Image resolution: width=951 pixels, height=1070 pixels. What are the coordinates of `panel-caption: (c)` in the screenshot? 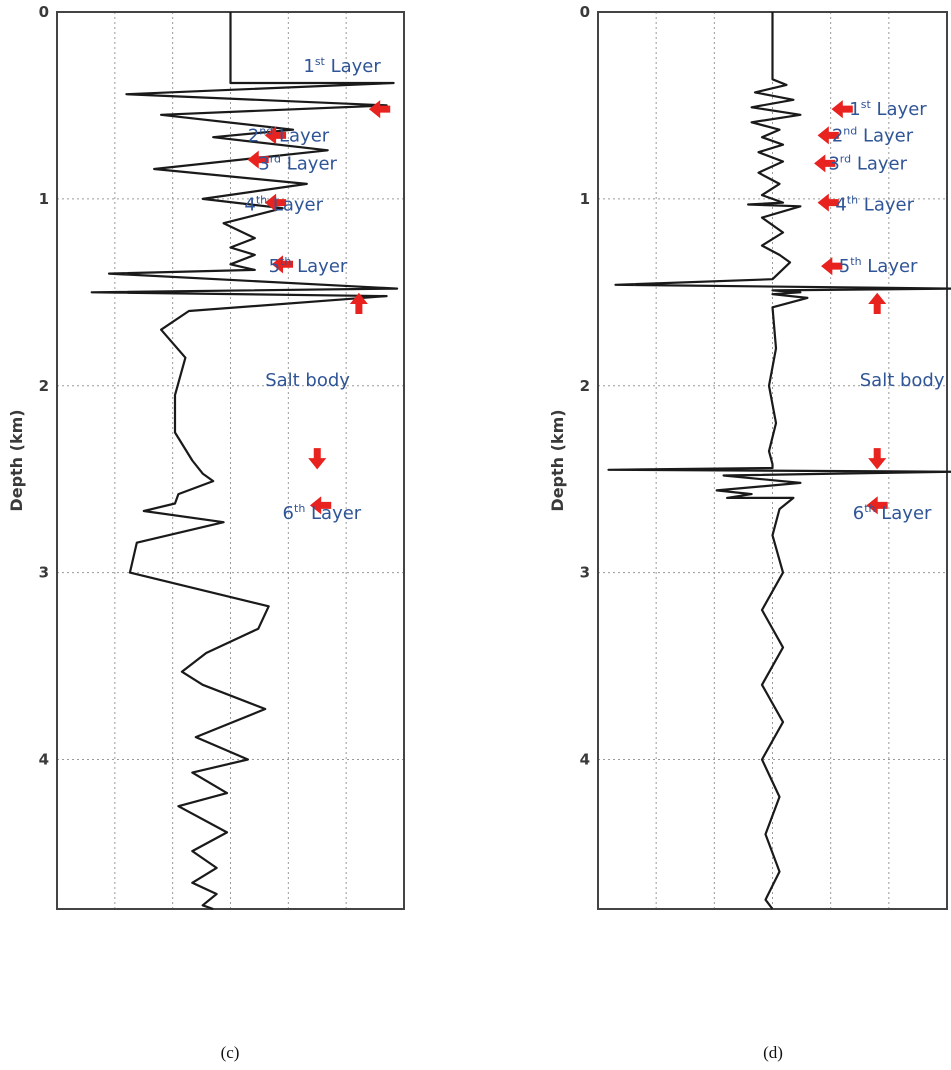 It's located at (230, 1052).